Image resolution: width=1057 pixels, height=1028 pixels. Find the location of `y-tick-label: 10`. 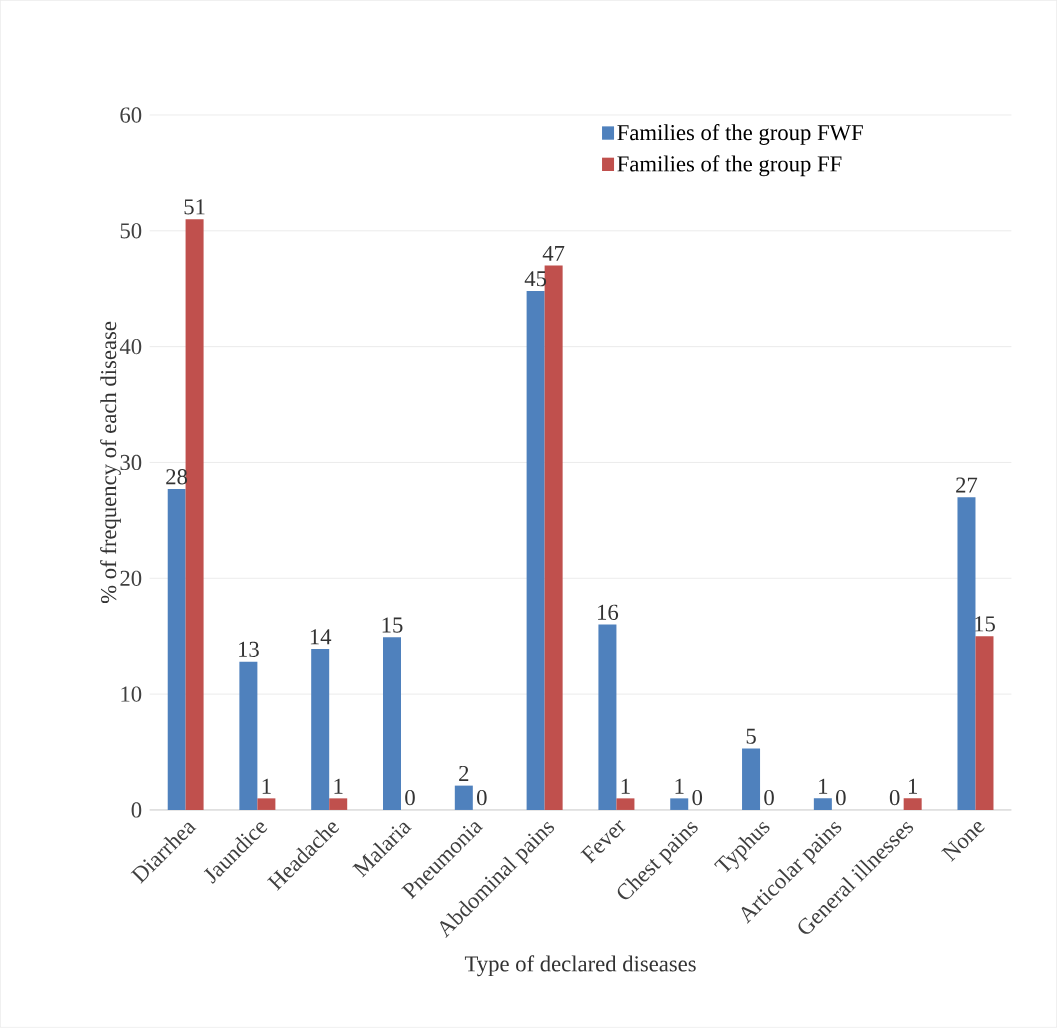

y-tick-label: 10 is located at coordinates (131, 694).